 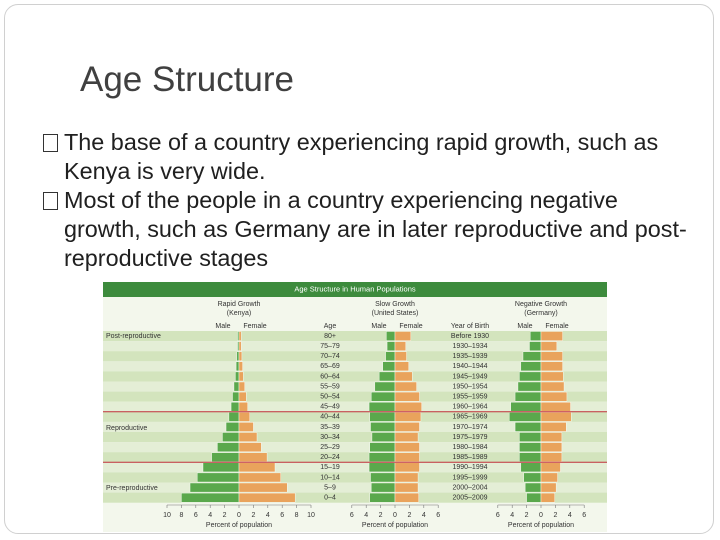 I want to click on stage-label: Reproductive, so click(x=126, y=428).